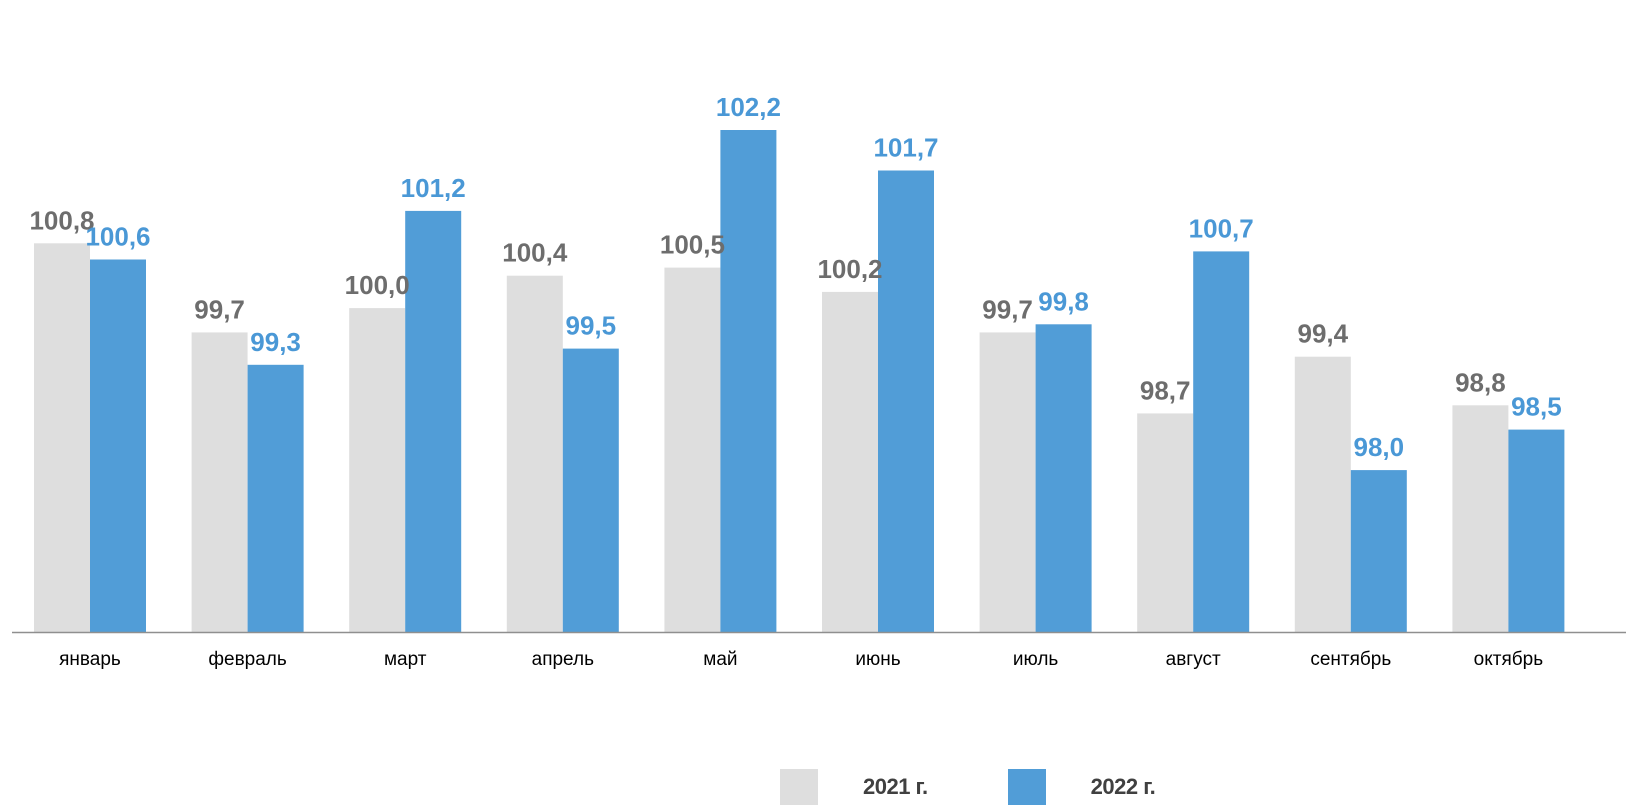 The height and width of the screenshot is (810, 1626). What do you see at coordinates (720, 659) in the screenshot?
I see `x-tick-label-5: май` at bounding box center [720, 659].